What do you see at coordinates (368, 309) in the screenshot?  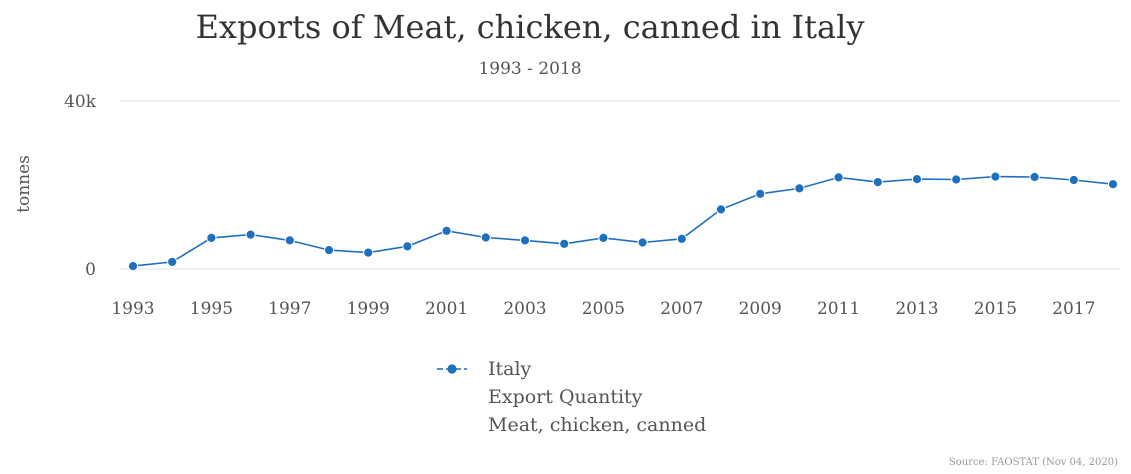 I see `x-tick-label: 1999` at bounding box center [368, 309].